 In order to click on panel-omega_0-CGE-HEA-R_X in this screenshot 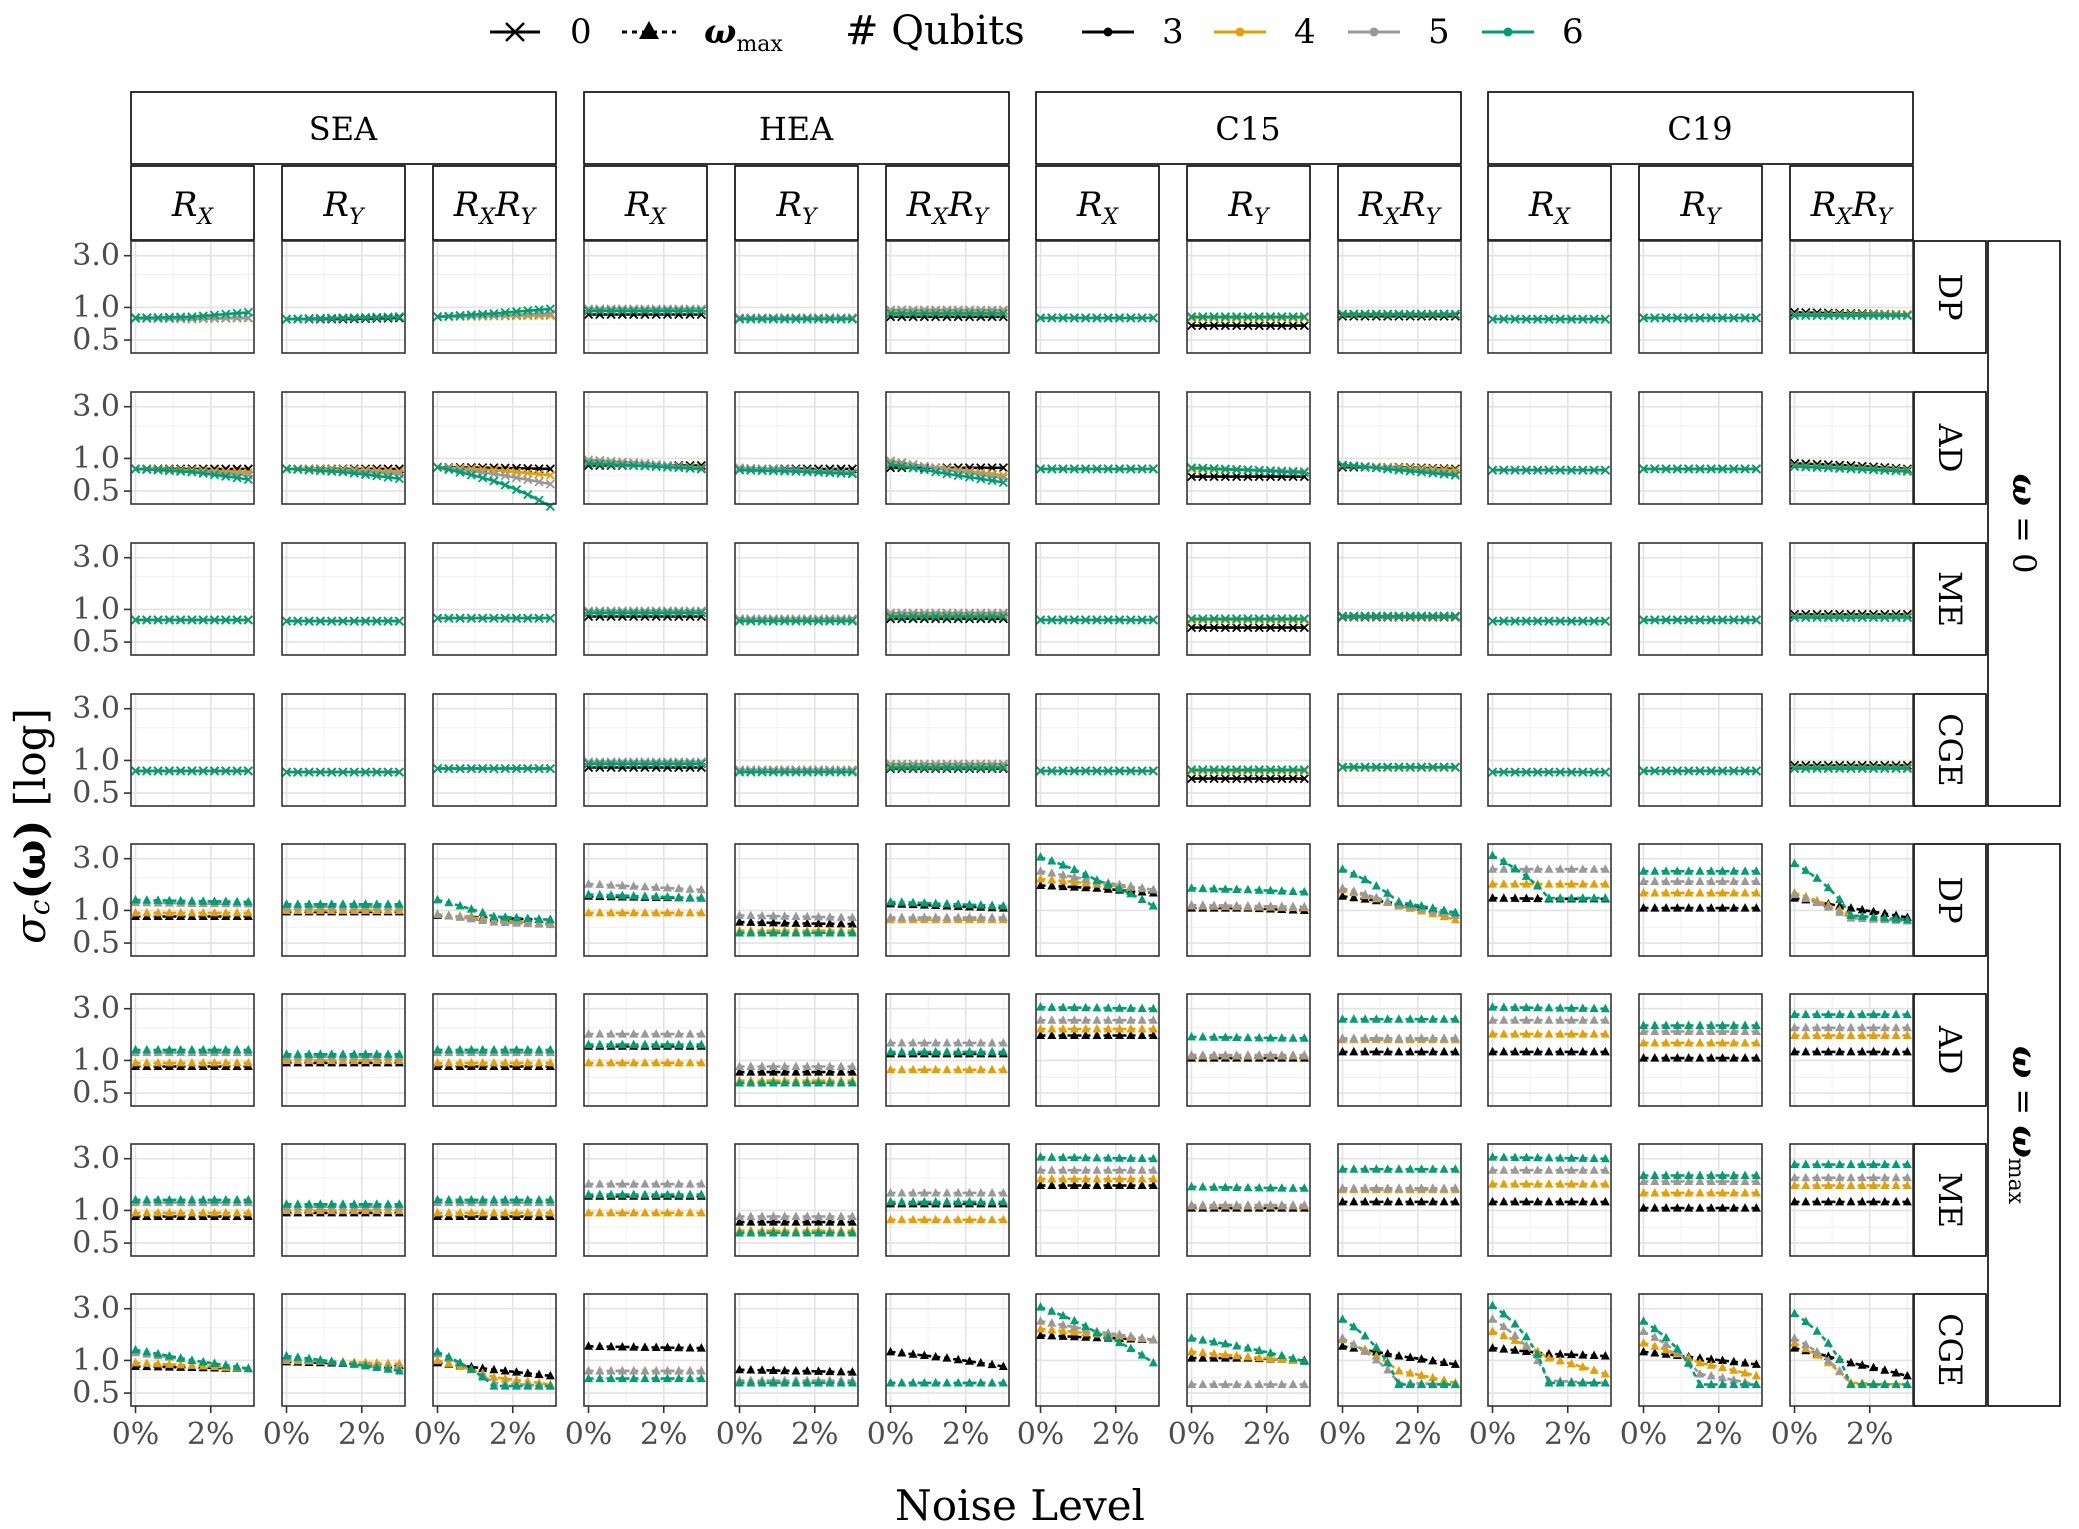, I will do `click(645, 750)`.